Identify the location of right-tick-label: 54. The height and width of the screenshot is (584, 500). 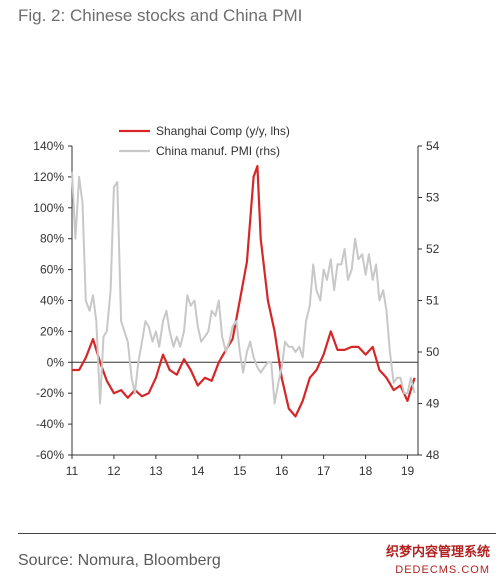
(433, 146).